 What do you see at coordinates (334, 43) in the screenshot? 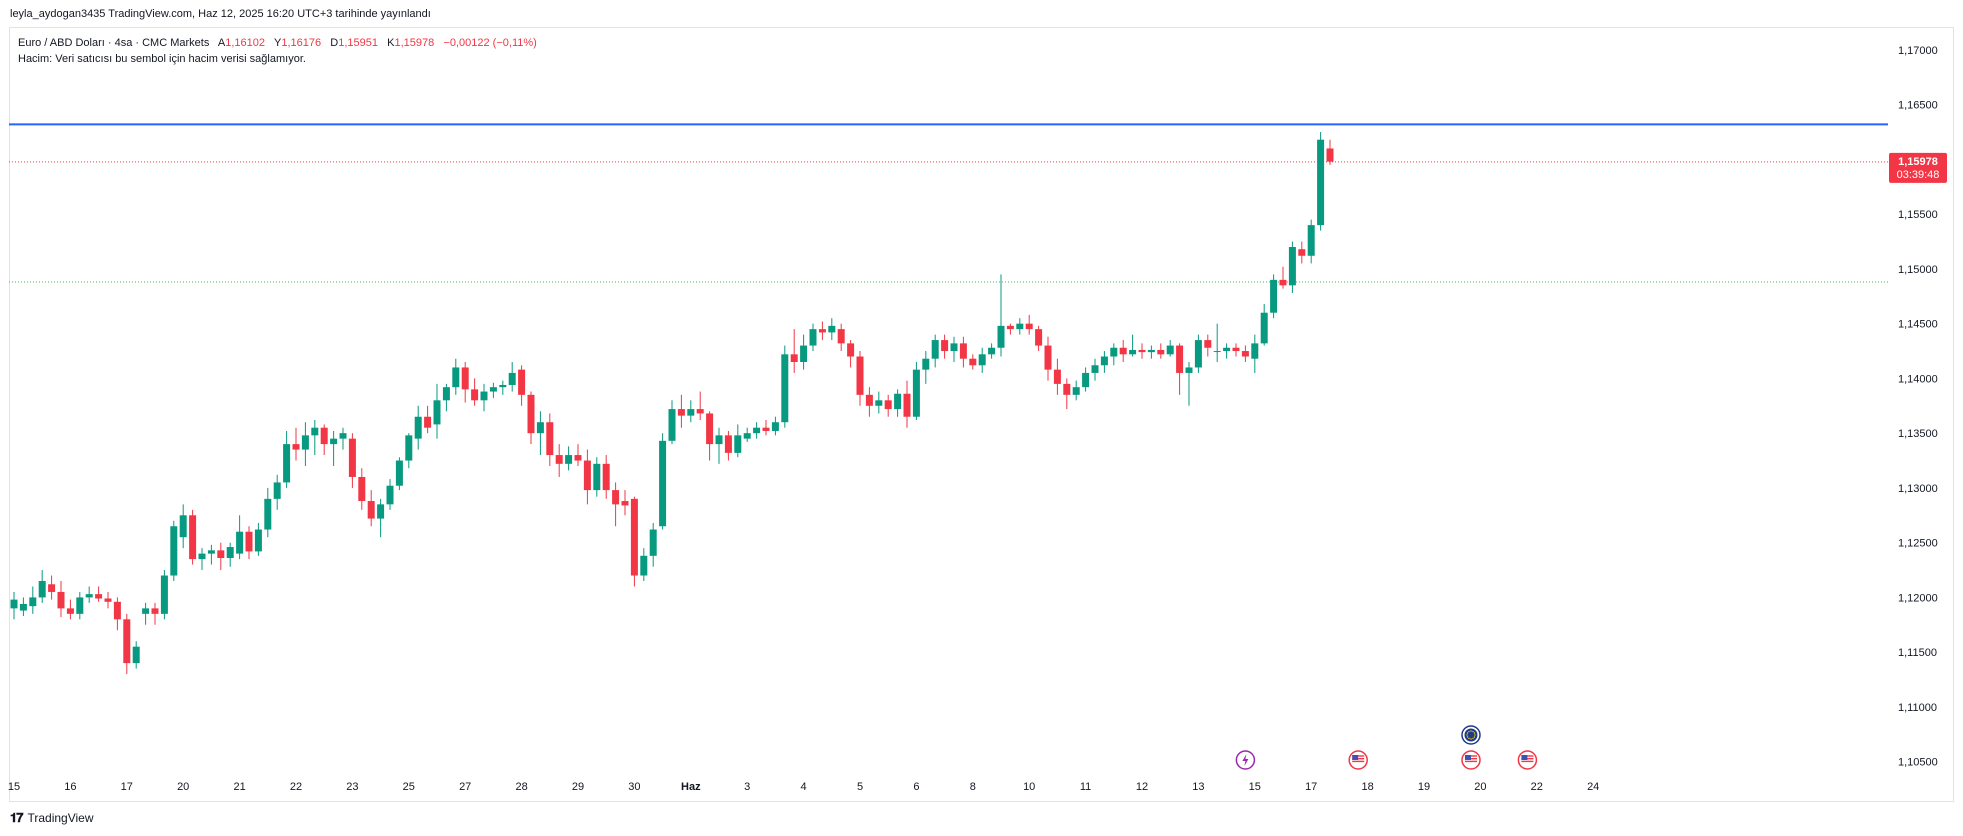
I see `low-label: D` at bounding box center [334, 43].